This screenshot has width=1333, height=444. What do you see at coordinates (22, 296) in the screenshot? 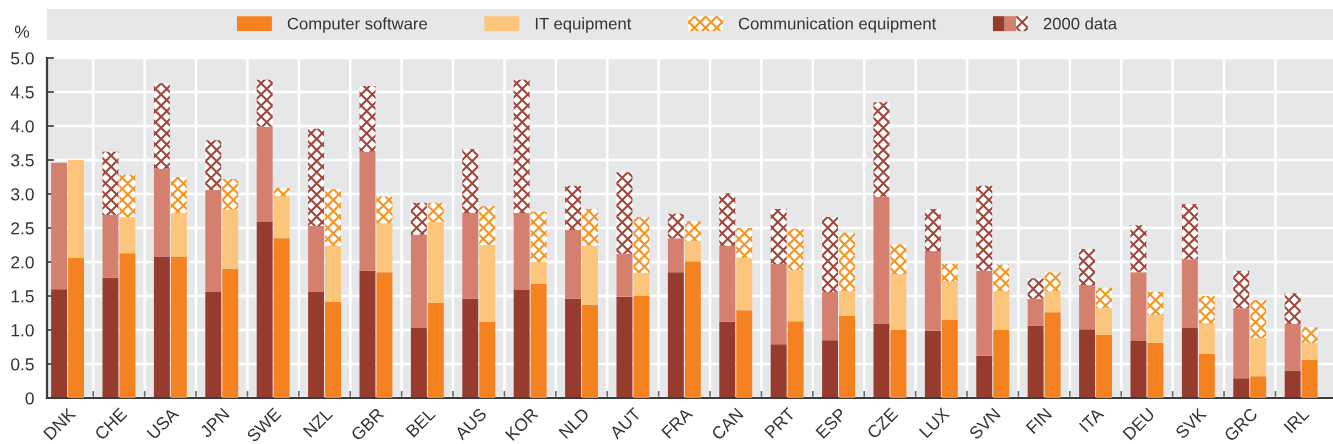
I see `y-tick-label: 1.5` at bounding box center [22, 296].